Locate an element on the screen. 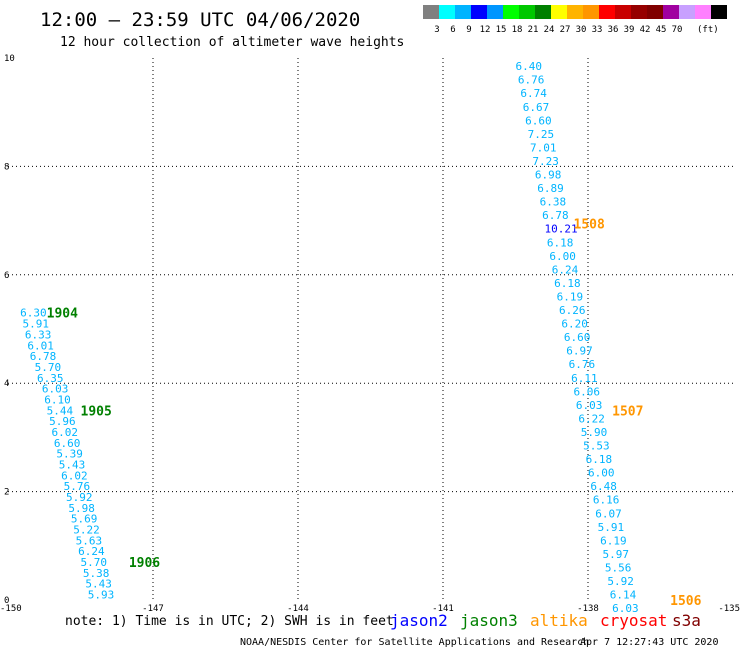  x-tick-label: -144 is located at coordinates (298, 609).